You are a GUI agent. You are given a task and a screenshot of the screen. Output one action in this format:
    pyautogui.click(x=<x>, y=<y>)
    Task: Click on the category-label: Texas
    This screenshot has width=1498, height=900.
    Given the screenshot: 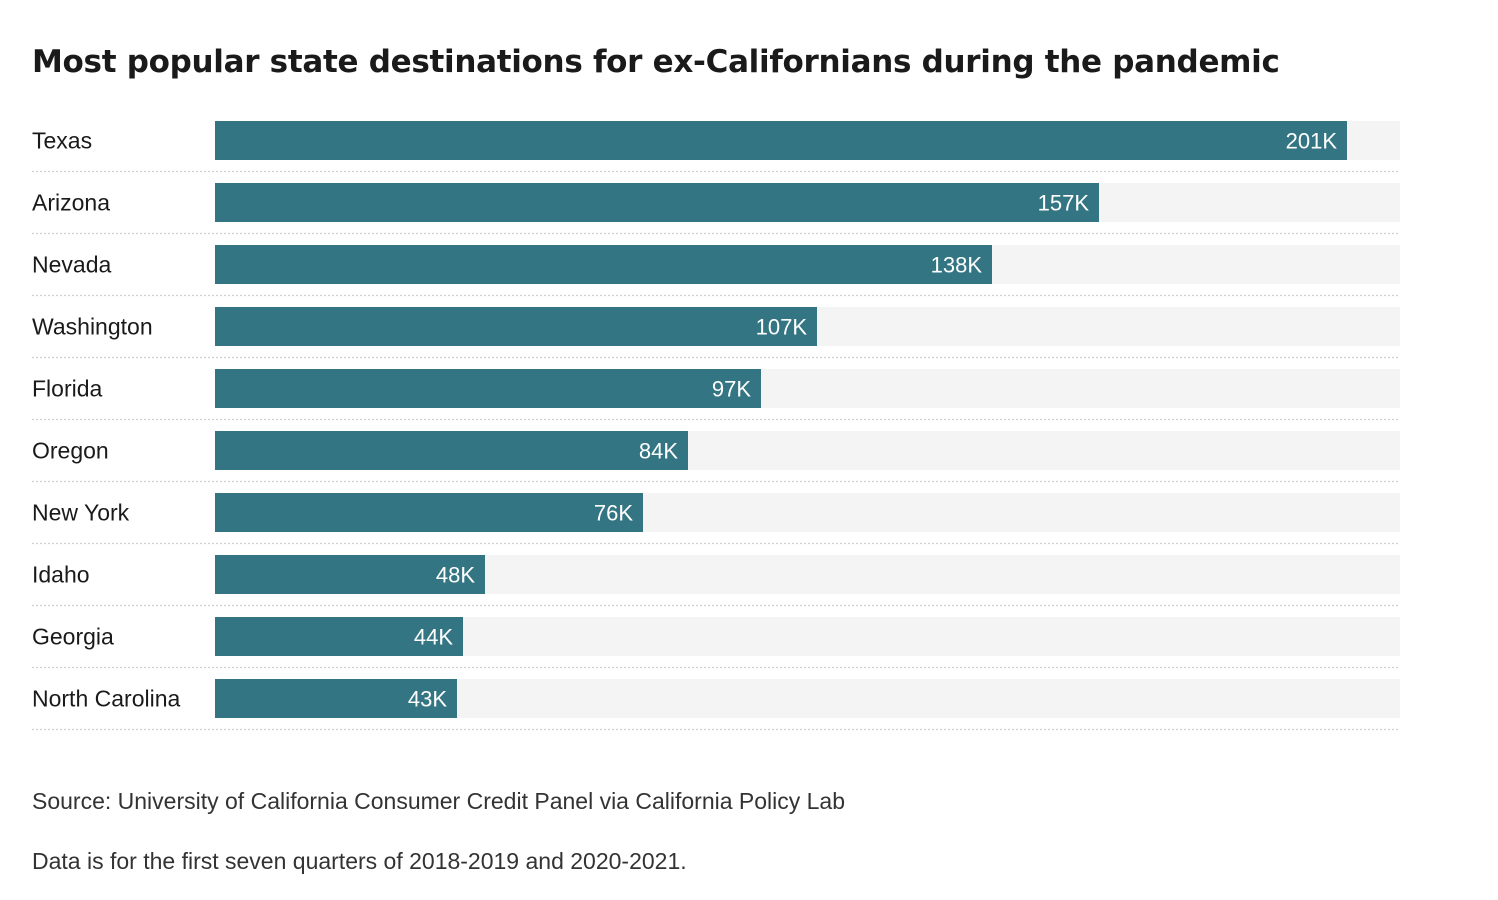 What is the action you would take?
    pyautogui.click(x=62, y=141)
    